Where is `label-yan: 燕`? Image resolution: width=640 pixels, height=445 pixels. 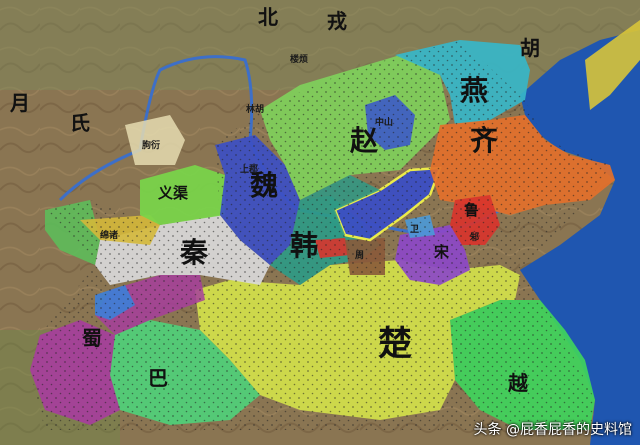 label-yan: 燕 is located at coordinates (474, 90).